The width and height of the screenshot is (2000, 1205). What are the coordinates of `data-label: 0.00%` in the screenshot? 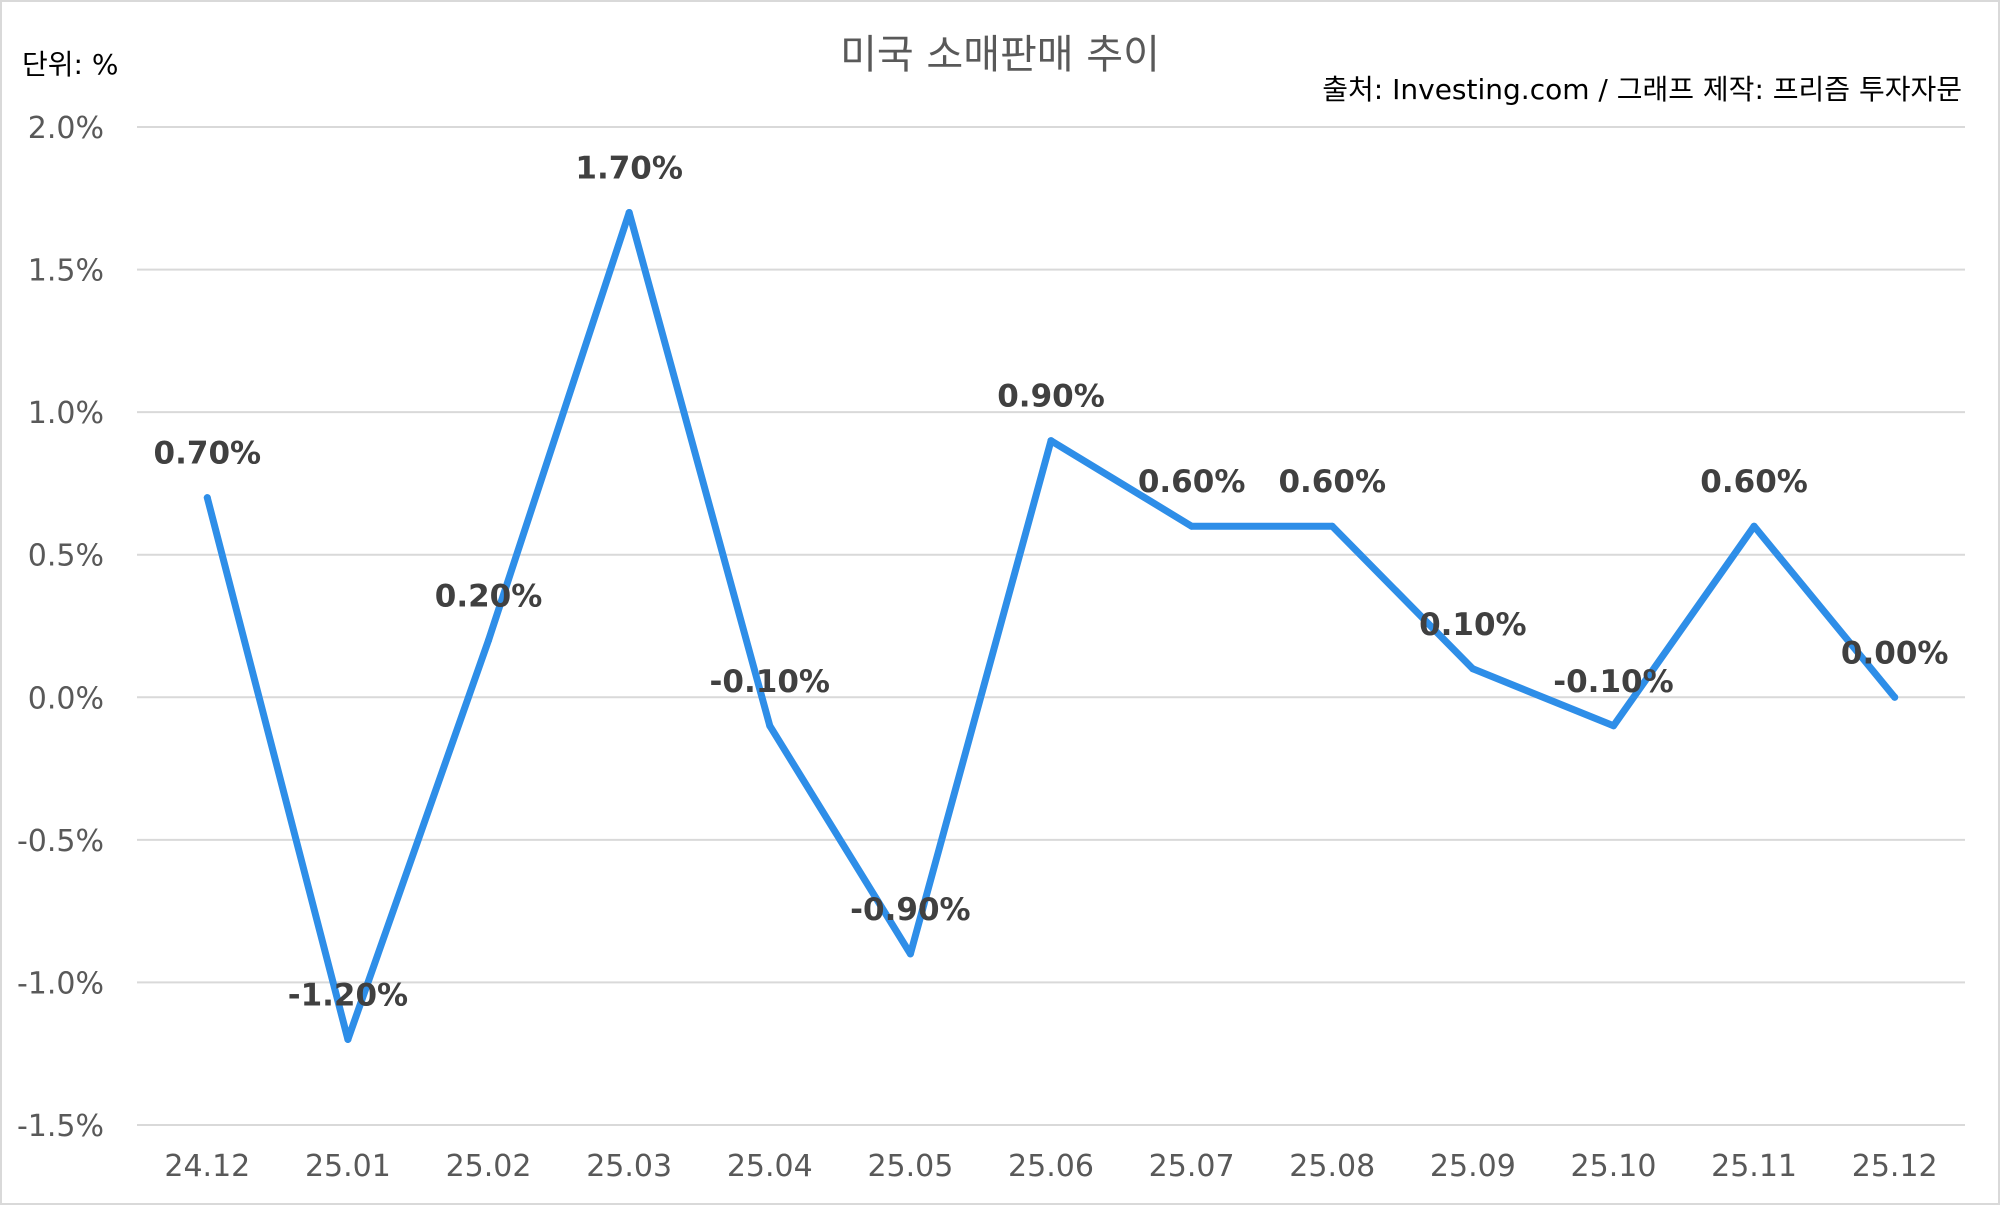 It's located at (1895, 653).